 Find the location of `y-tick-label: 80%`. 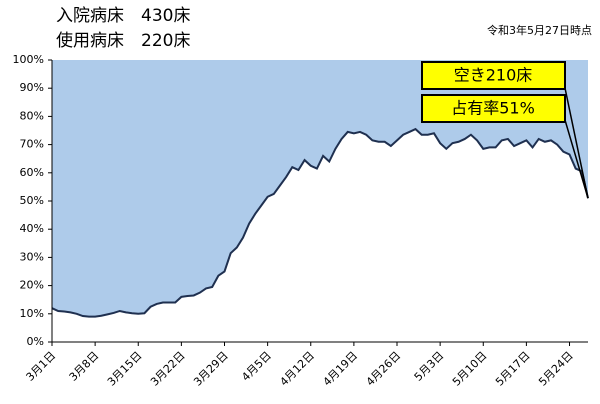

y-tick-label: 80% is located at coordinates (32, 115).